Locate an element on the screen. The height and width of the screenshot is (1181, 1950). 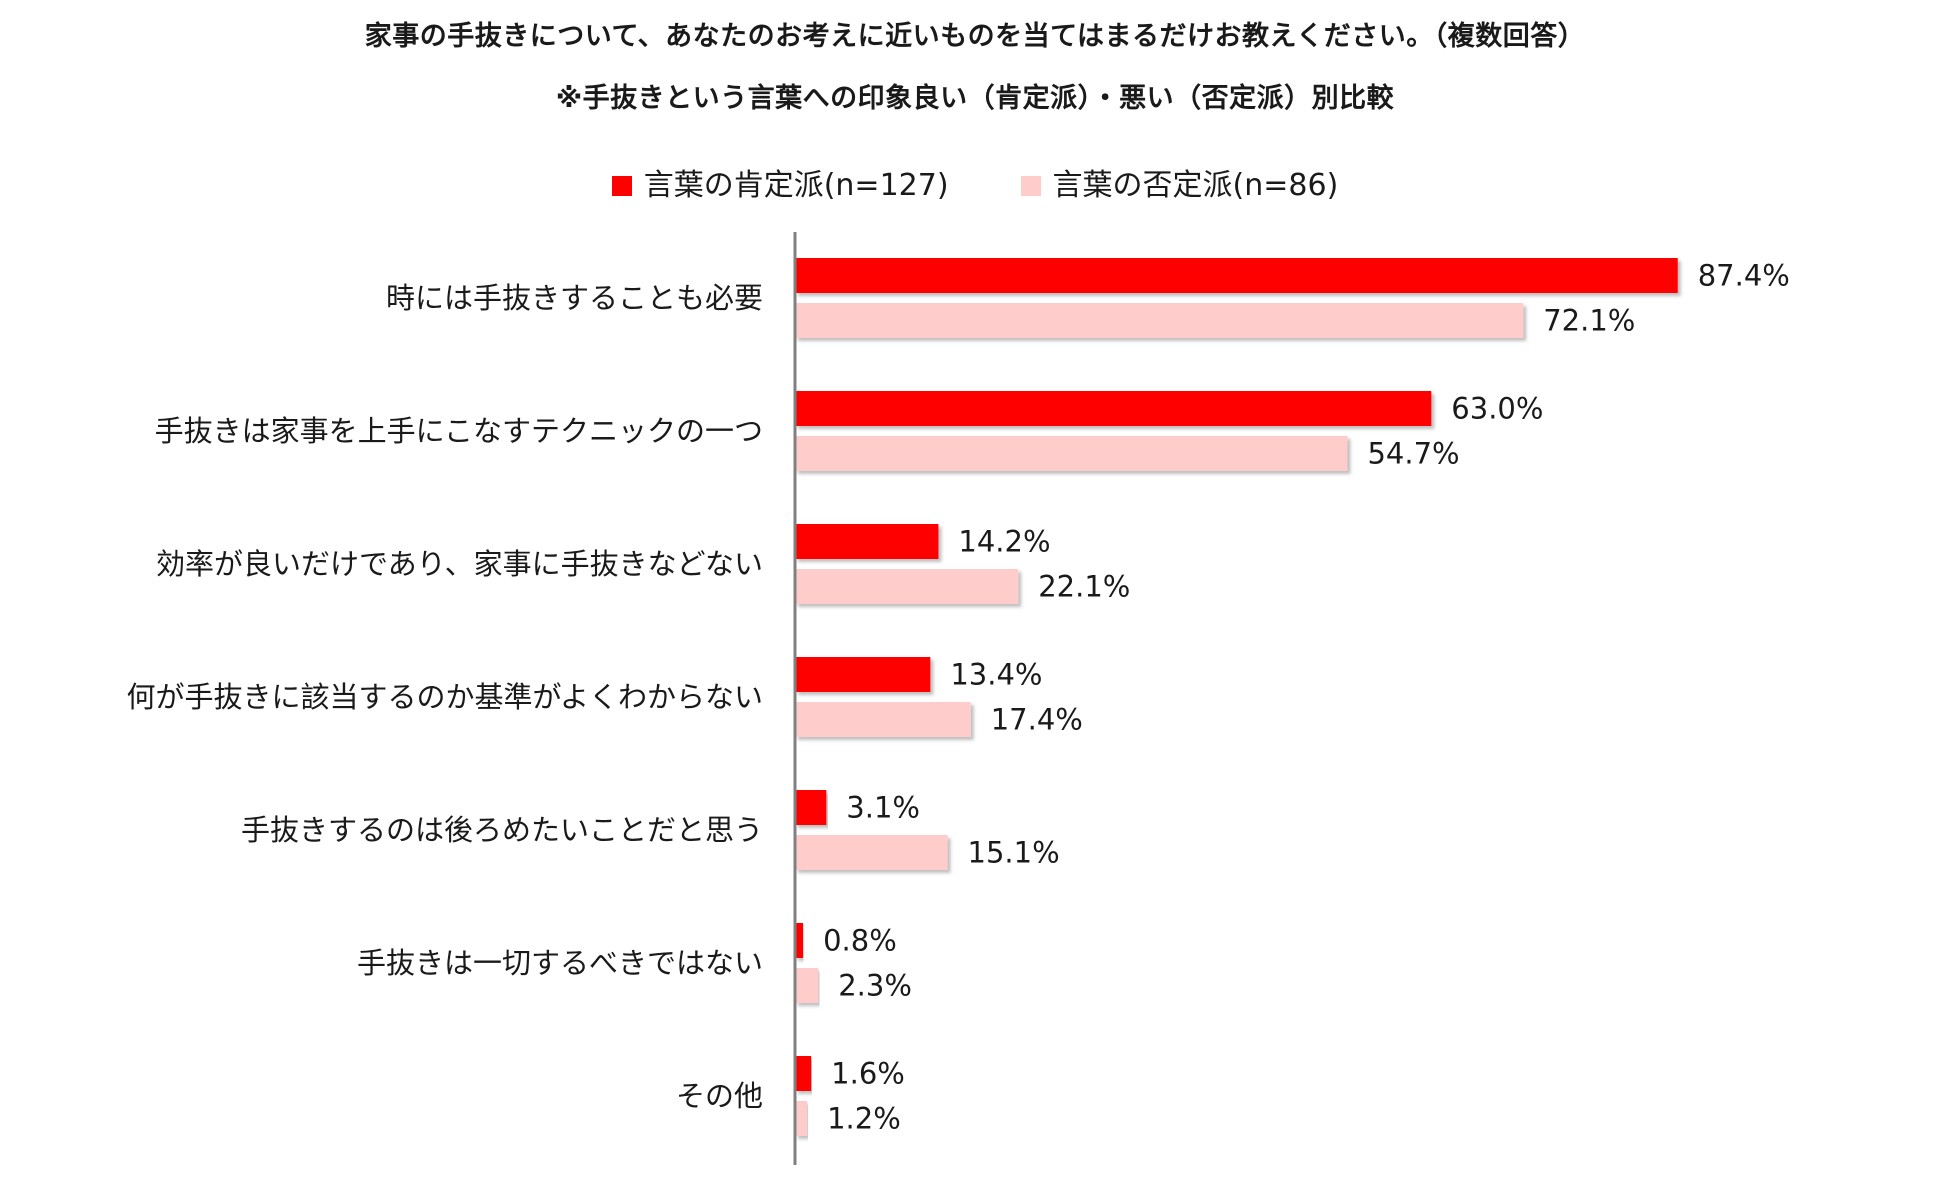
chart-subtitle: ※手抜きという言葉への印象良い（肯定派）・悪い（否定派）別比較 is located at coordinates (975, 98).